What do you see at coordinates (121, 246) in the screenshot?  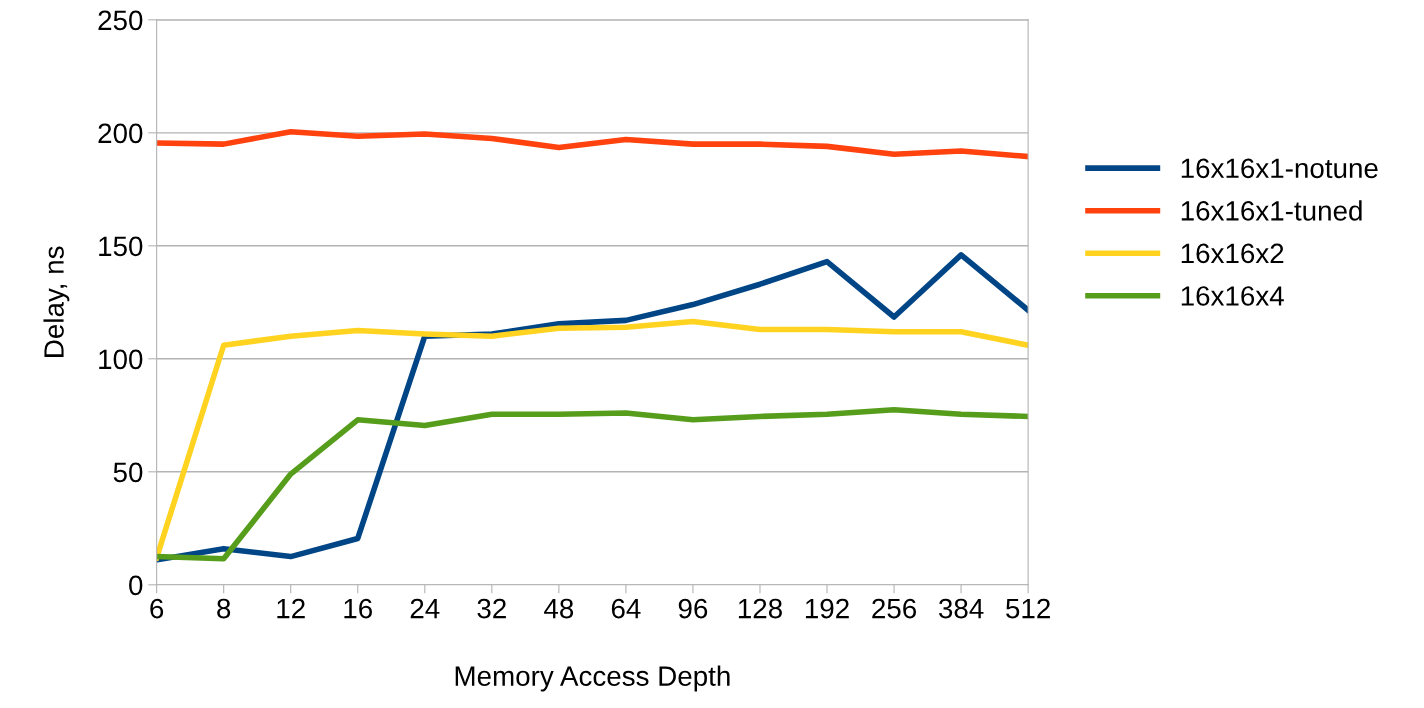 I see `y-tick-label: 150` at bounding box center [121, 246].